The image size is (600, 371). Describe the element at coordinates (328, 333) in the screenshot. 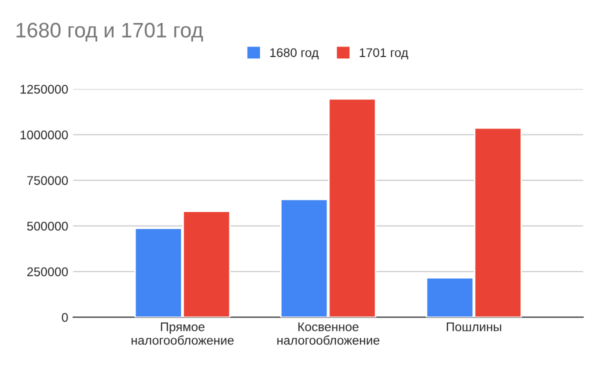

I see `x-tick-label: Косвенное налогообложение` at that location.